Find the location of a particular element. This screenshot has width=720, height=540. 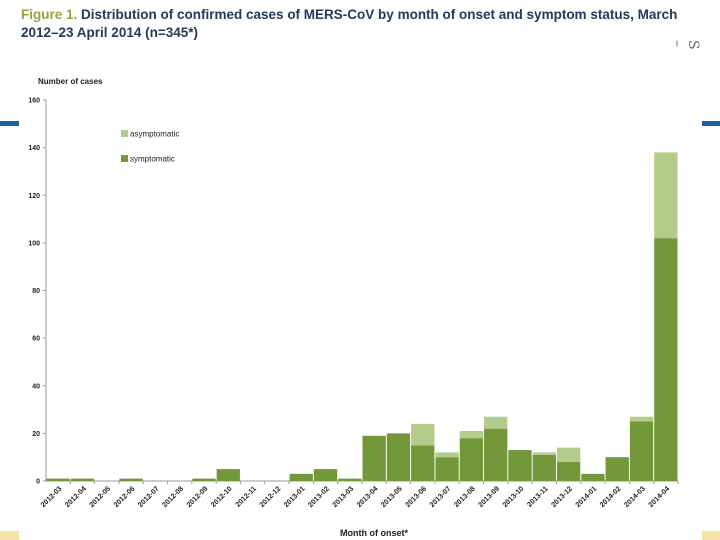

x-tick-label: 2013-04 is located at coordinates (367, 496).